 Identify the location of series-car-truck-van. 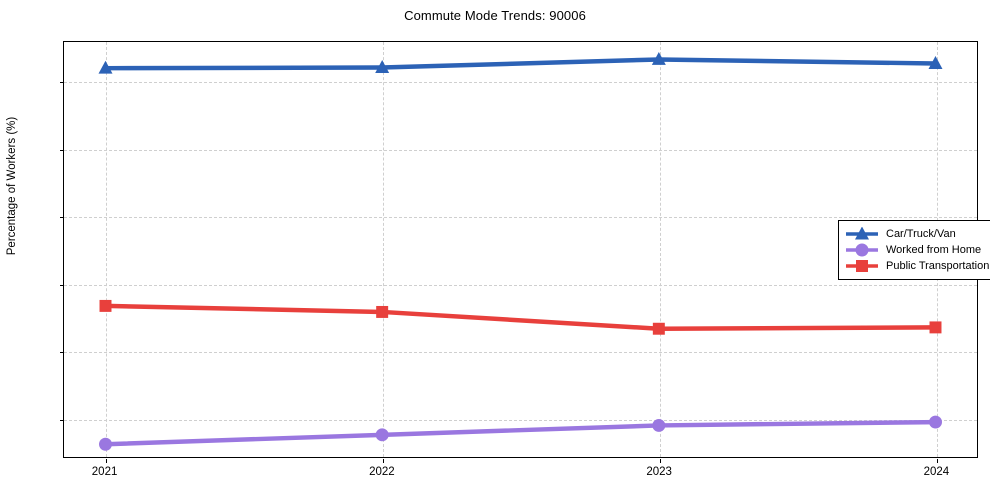
(520, 62).